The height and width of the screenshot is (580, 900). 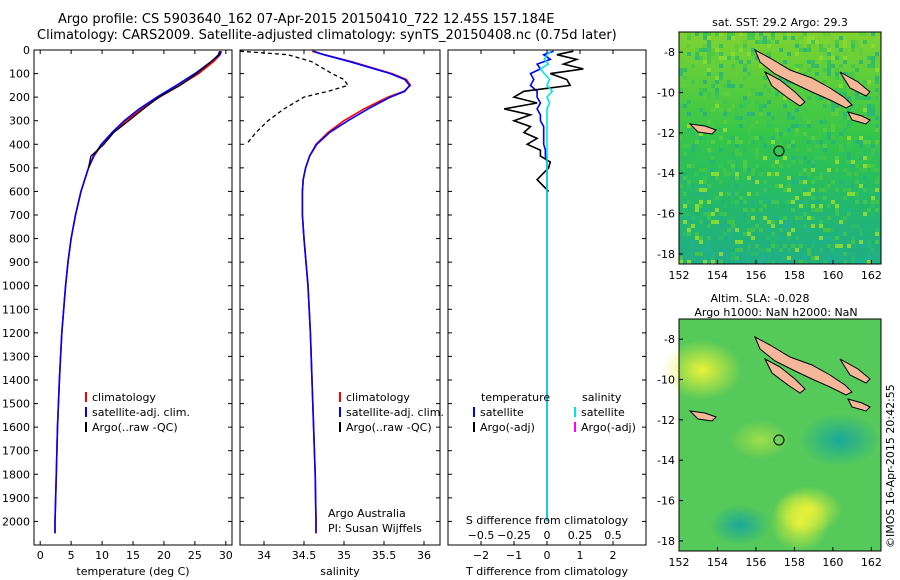 I want to click on x-tick-label: 20, so click(x=164, y=555).